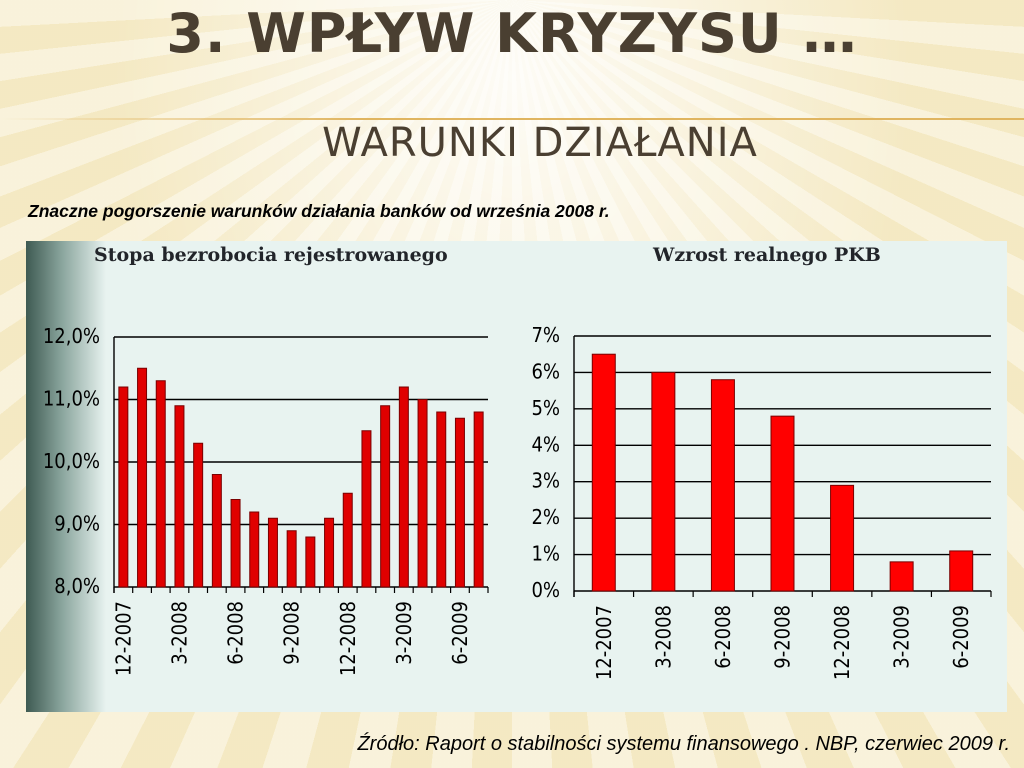  What do you see at coordinates (292, 633) in the screenshot?
I see `unemployment-x-label: 9-2008` at bounding box center [292, 633].